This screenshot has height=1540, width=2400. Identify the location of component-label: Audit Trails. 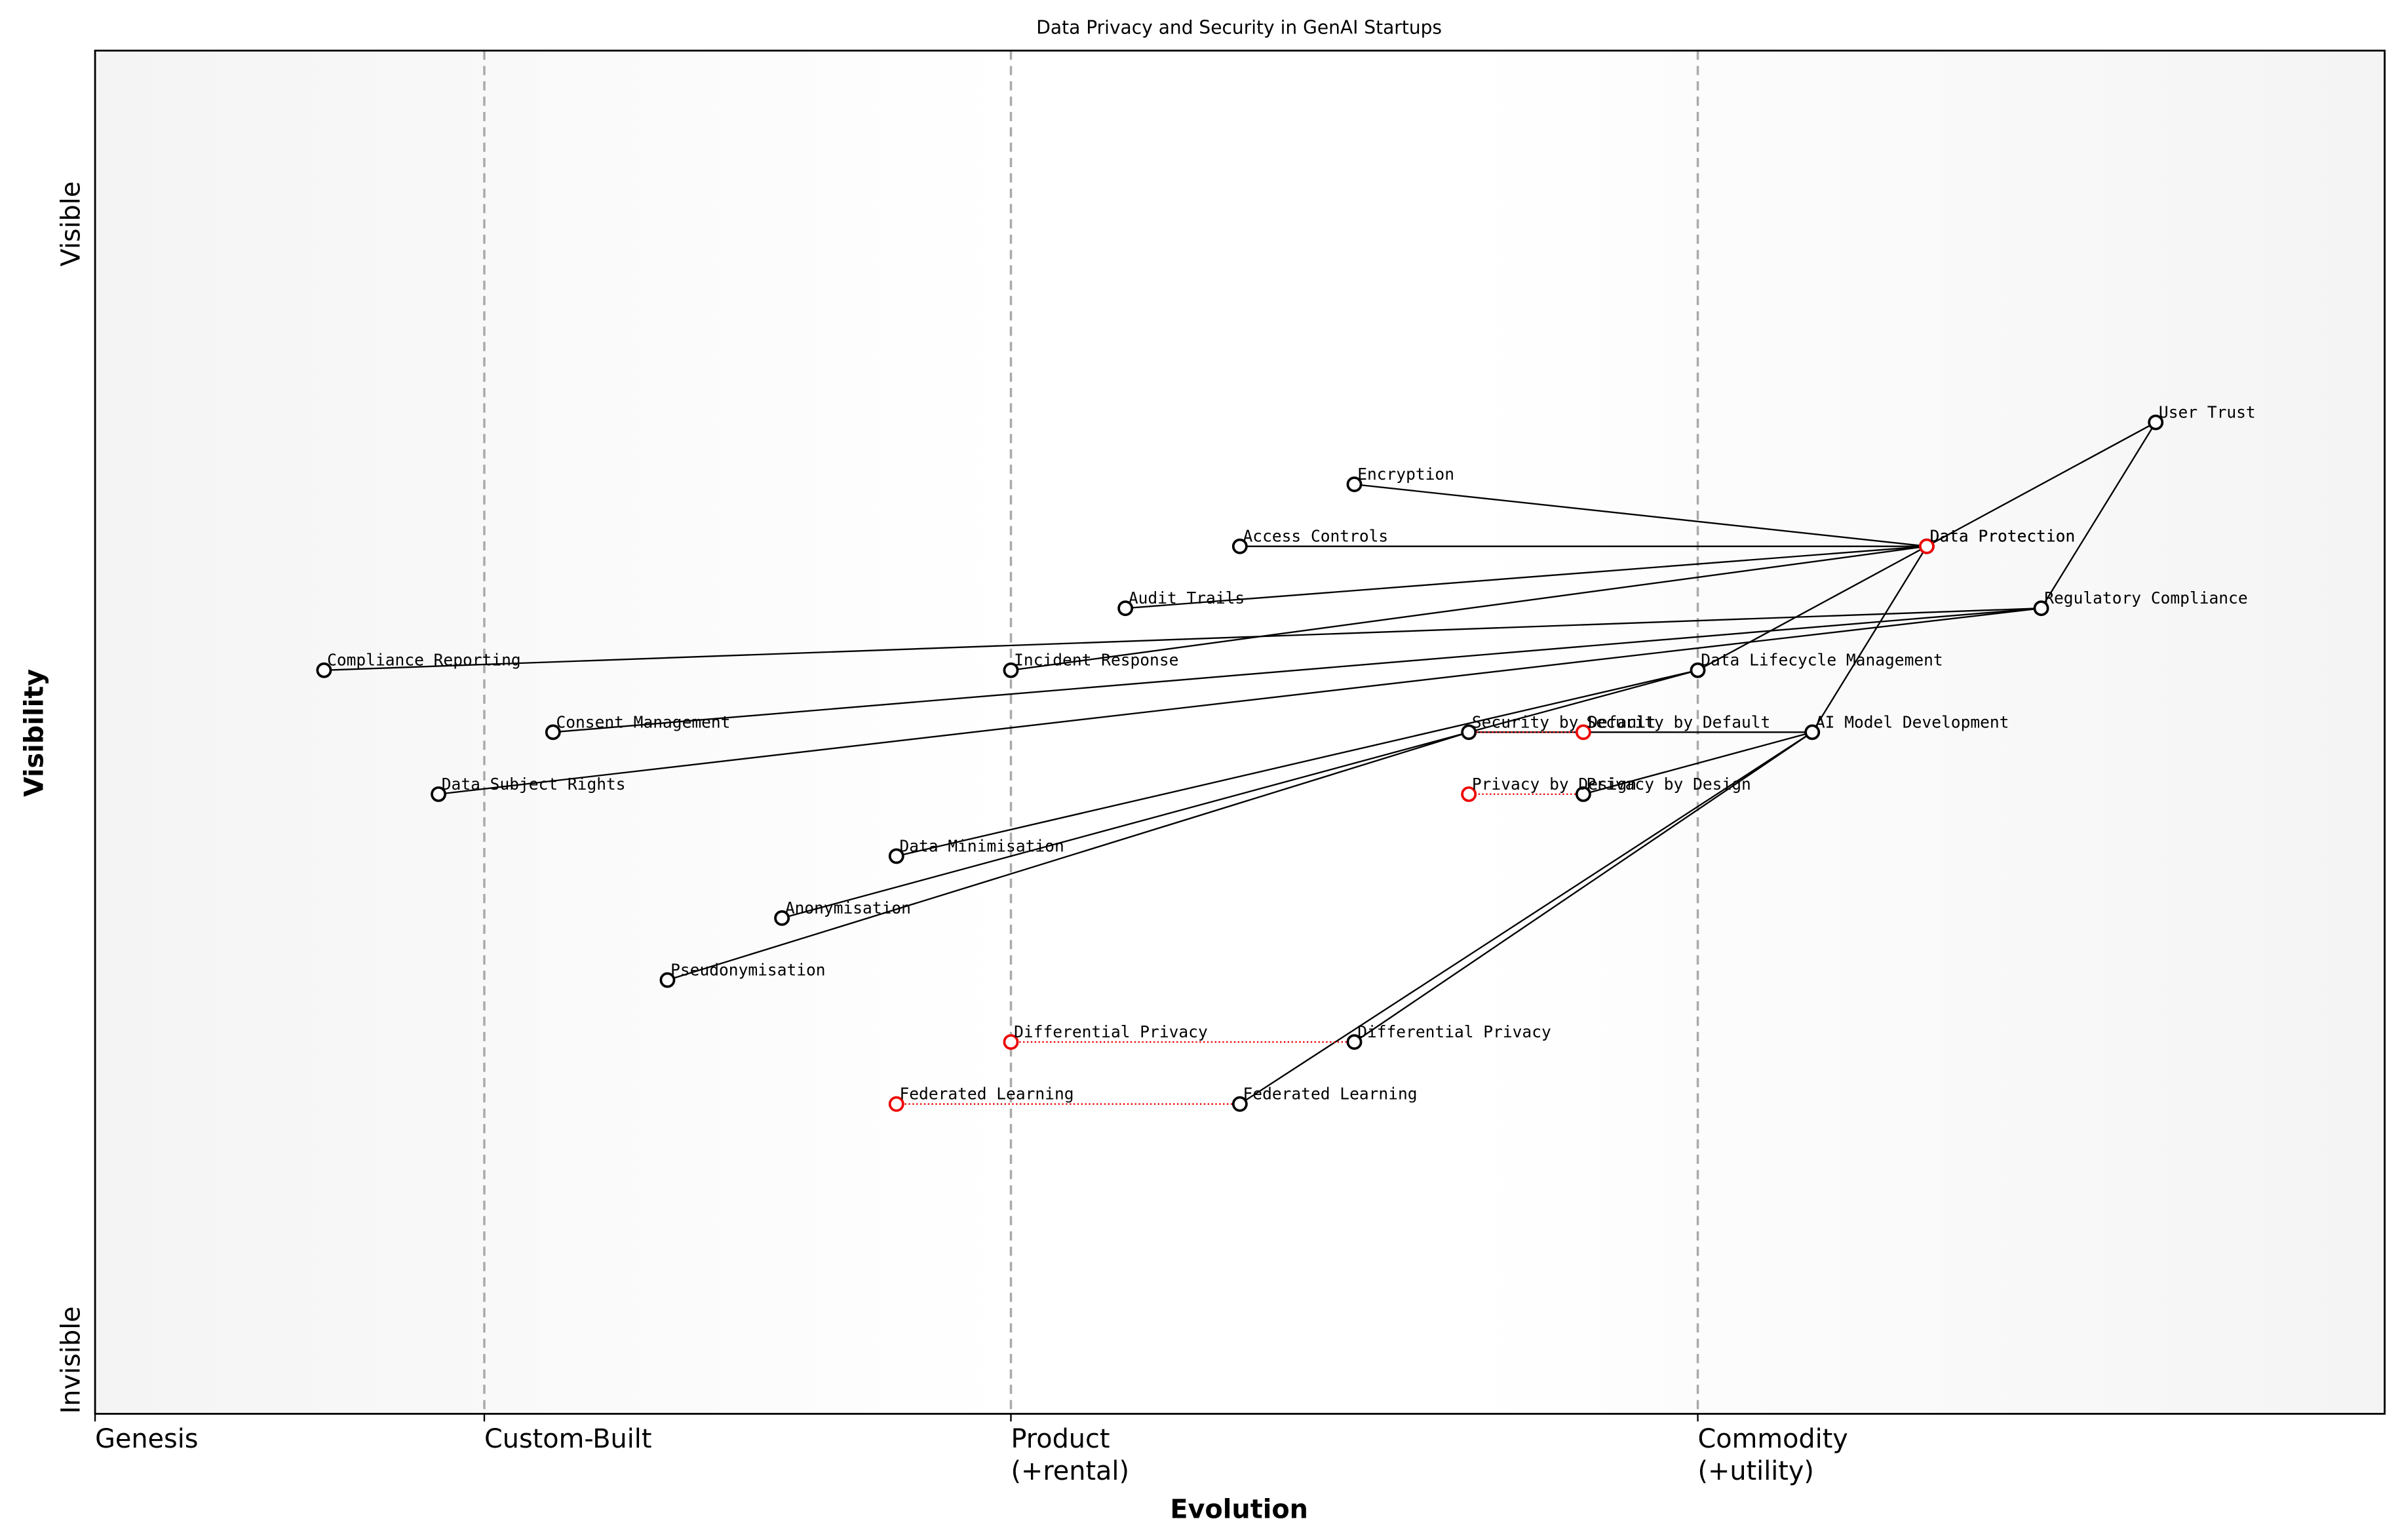
(1187, 597).